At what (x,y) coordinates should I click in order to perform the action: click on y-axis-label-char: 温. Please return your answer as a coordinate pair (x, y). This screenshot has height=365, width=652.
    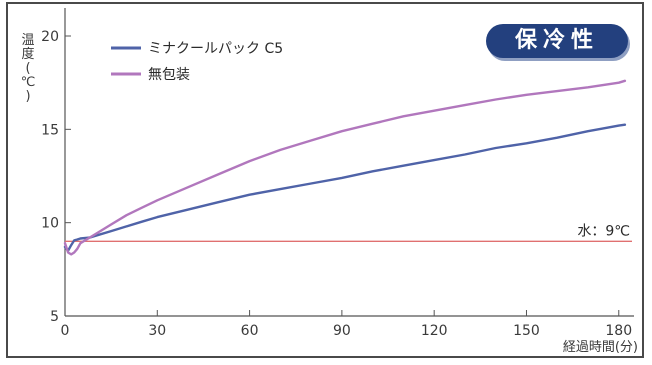
    Looking at the image, I should click on (27, 40).